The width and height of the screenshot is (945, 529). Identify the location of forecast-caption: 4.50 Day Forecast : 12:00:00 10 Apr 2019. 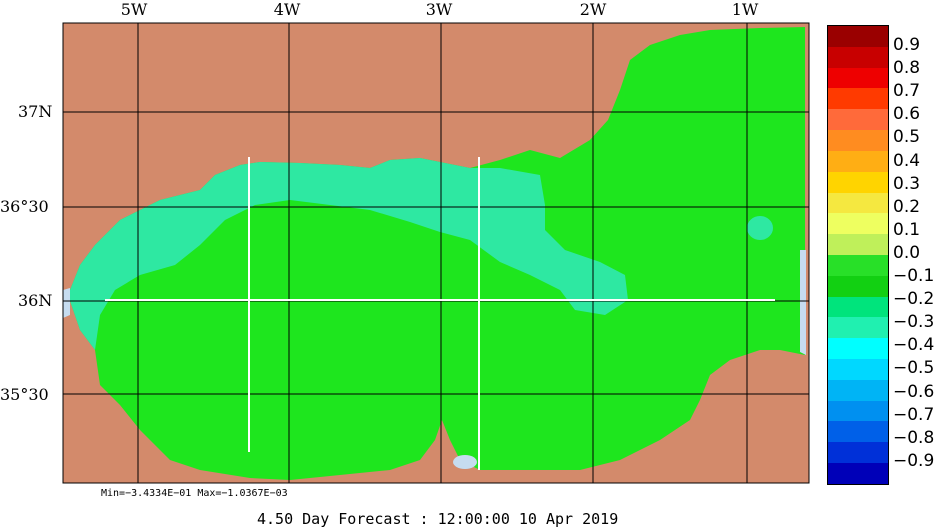
(438, 519).